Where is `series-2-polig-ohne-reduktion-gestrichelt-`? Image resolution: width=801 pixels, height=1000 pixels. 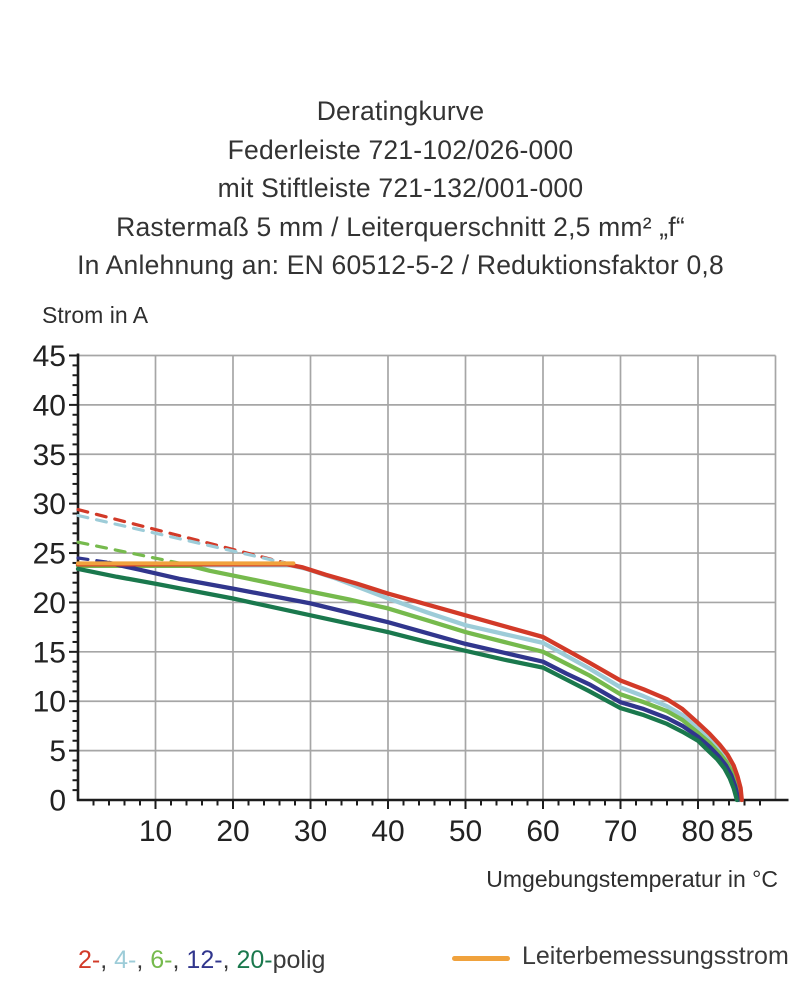
series-2-polig-ohne-reduktion-gestrichelt- is located at coordinates (182, 537).